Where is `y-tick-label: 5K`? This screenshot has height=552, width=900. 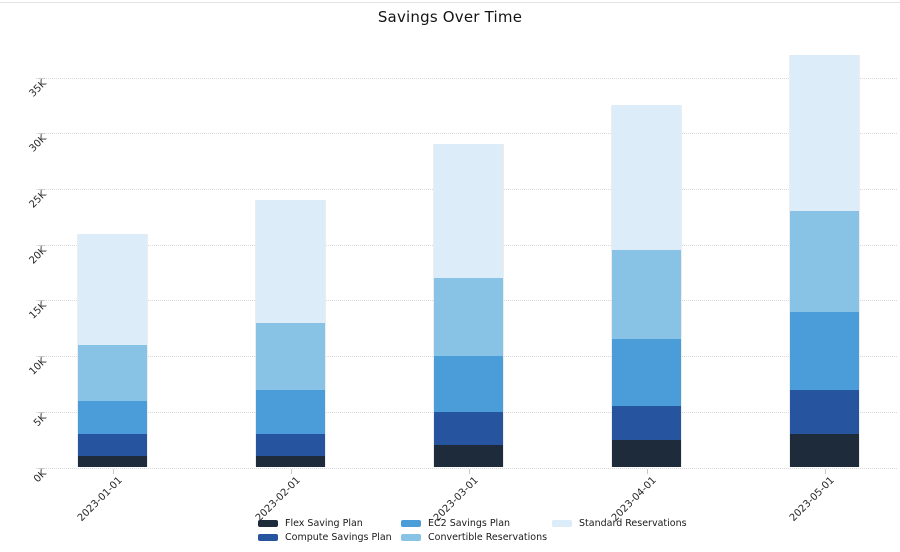
y-tick-label: 5K is located at coordinates (40, 420).